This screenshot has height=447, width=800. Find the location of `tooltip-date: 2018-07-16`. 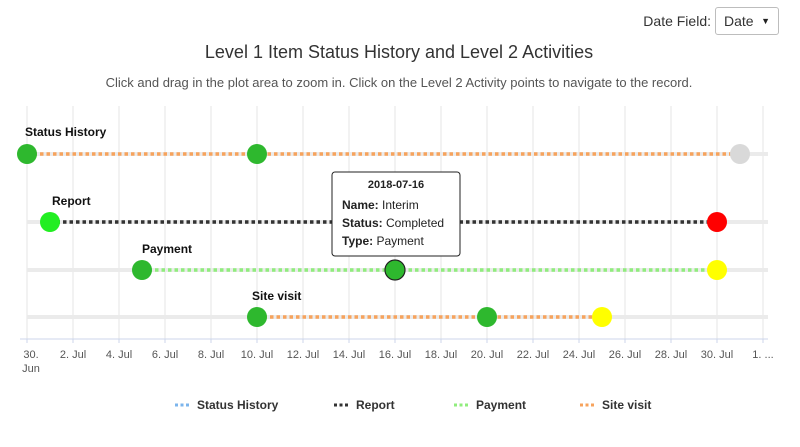

tooltip-date: 2018-07-16 is located at coordinates (396, 185).